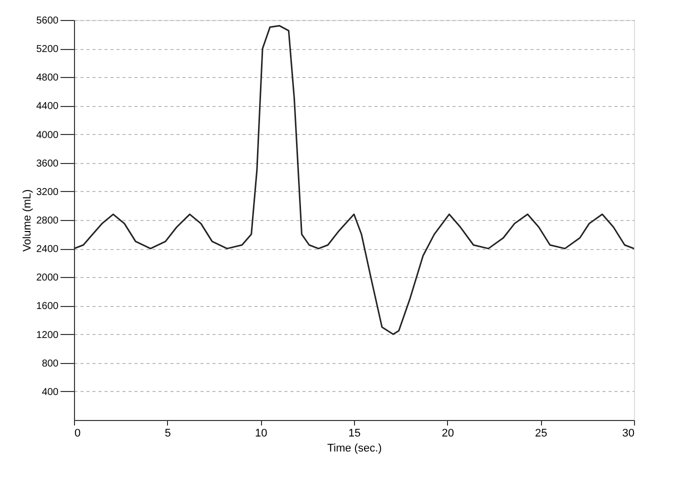  What do you see at coordinates (50, 392) in the screenshot?
I see `y-tick-label: 400` at bounding box center [50, 392].